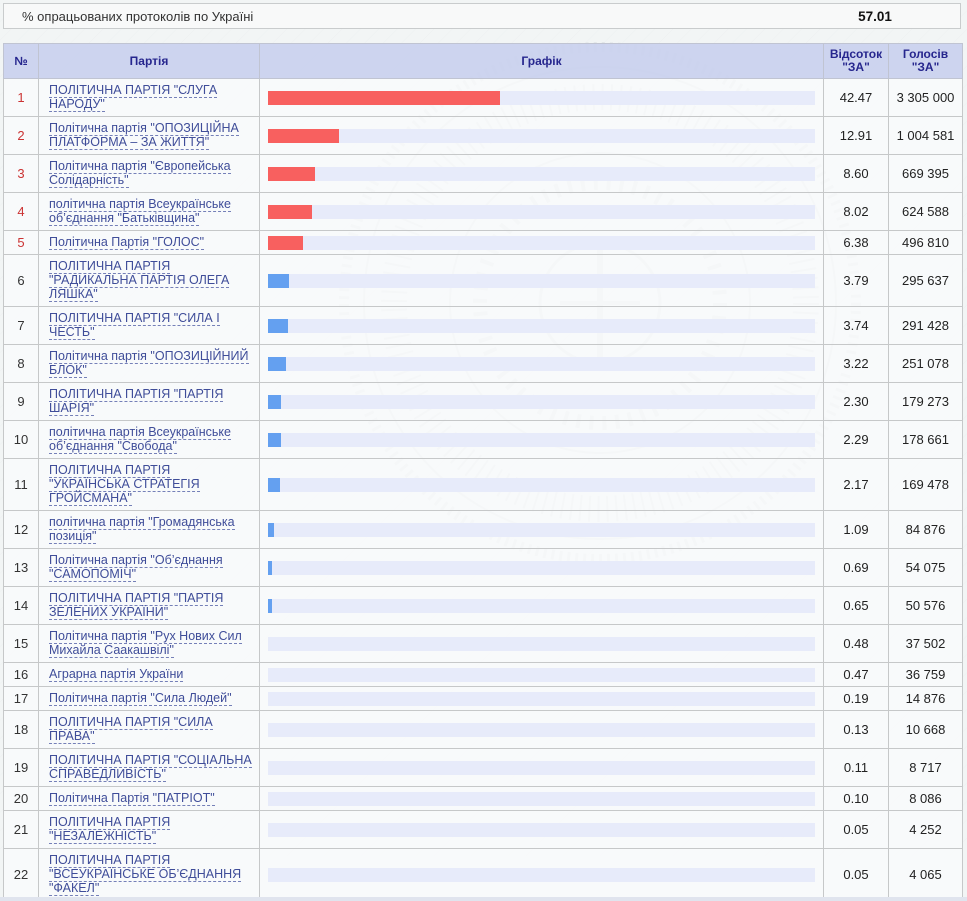 The height and width of the screenshot is (901, 967). I want to click on party-link: Політична Партія "ГОЛОС", so click(127, 242).